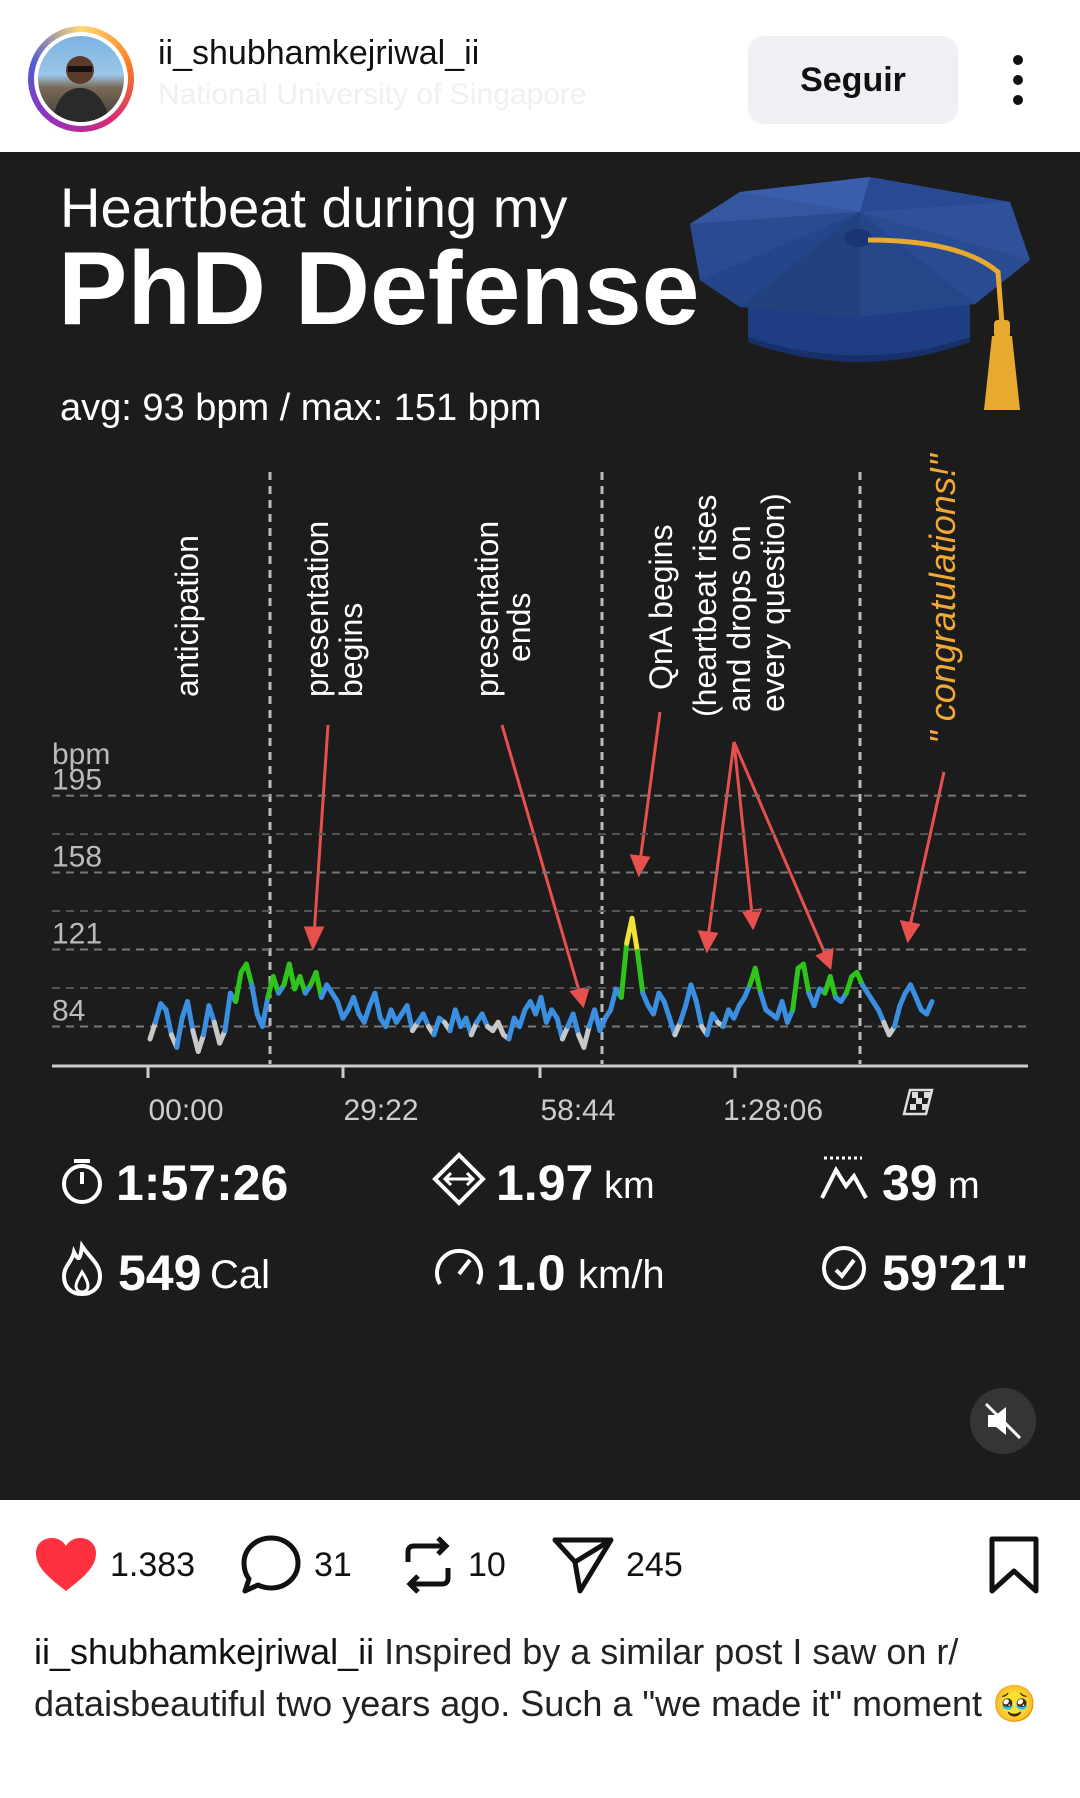 The image size is (1080, 1798). Describe the element at coordinates (918, 1102) in the screenshot. I see `finish-flag-icon` at that location.